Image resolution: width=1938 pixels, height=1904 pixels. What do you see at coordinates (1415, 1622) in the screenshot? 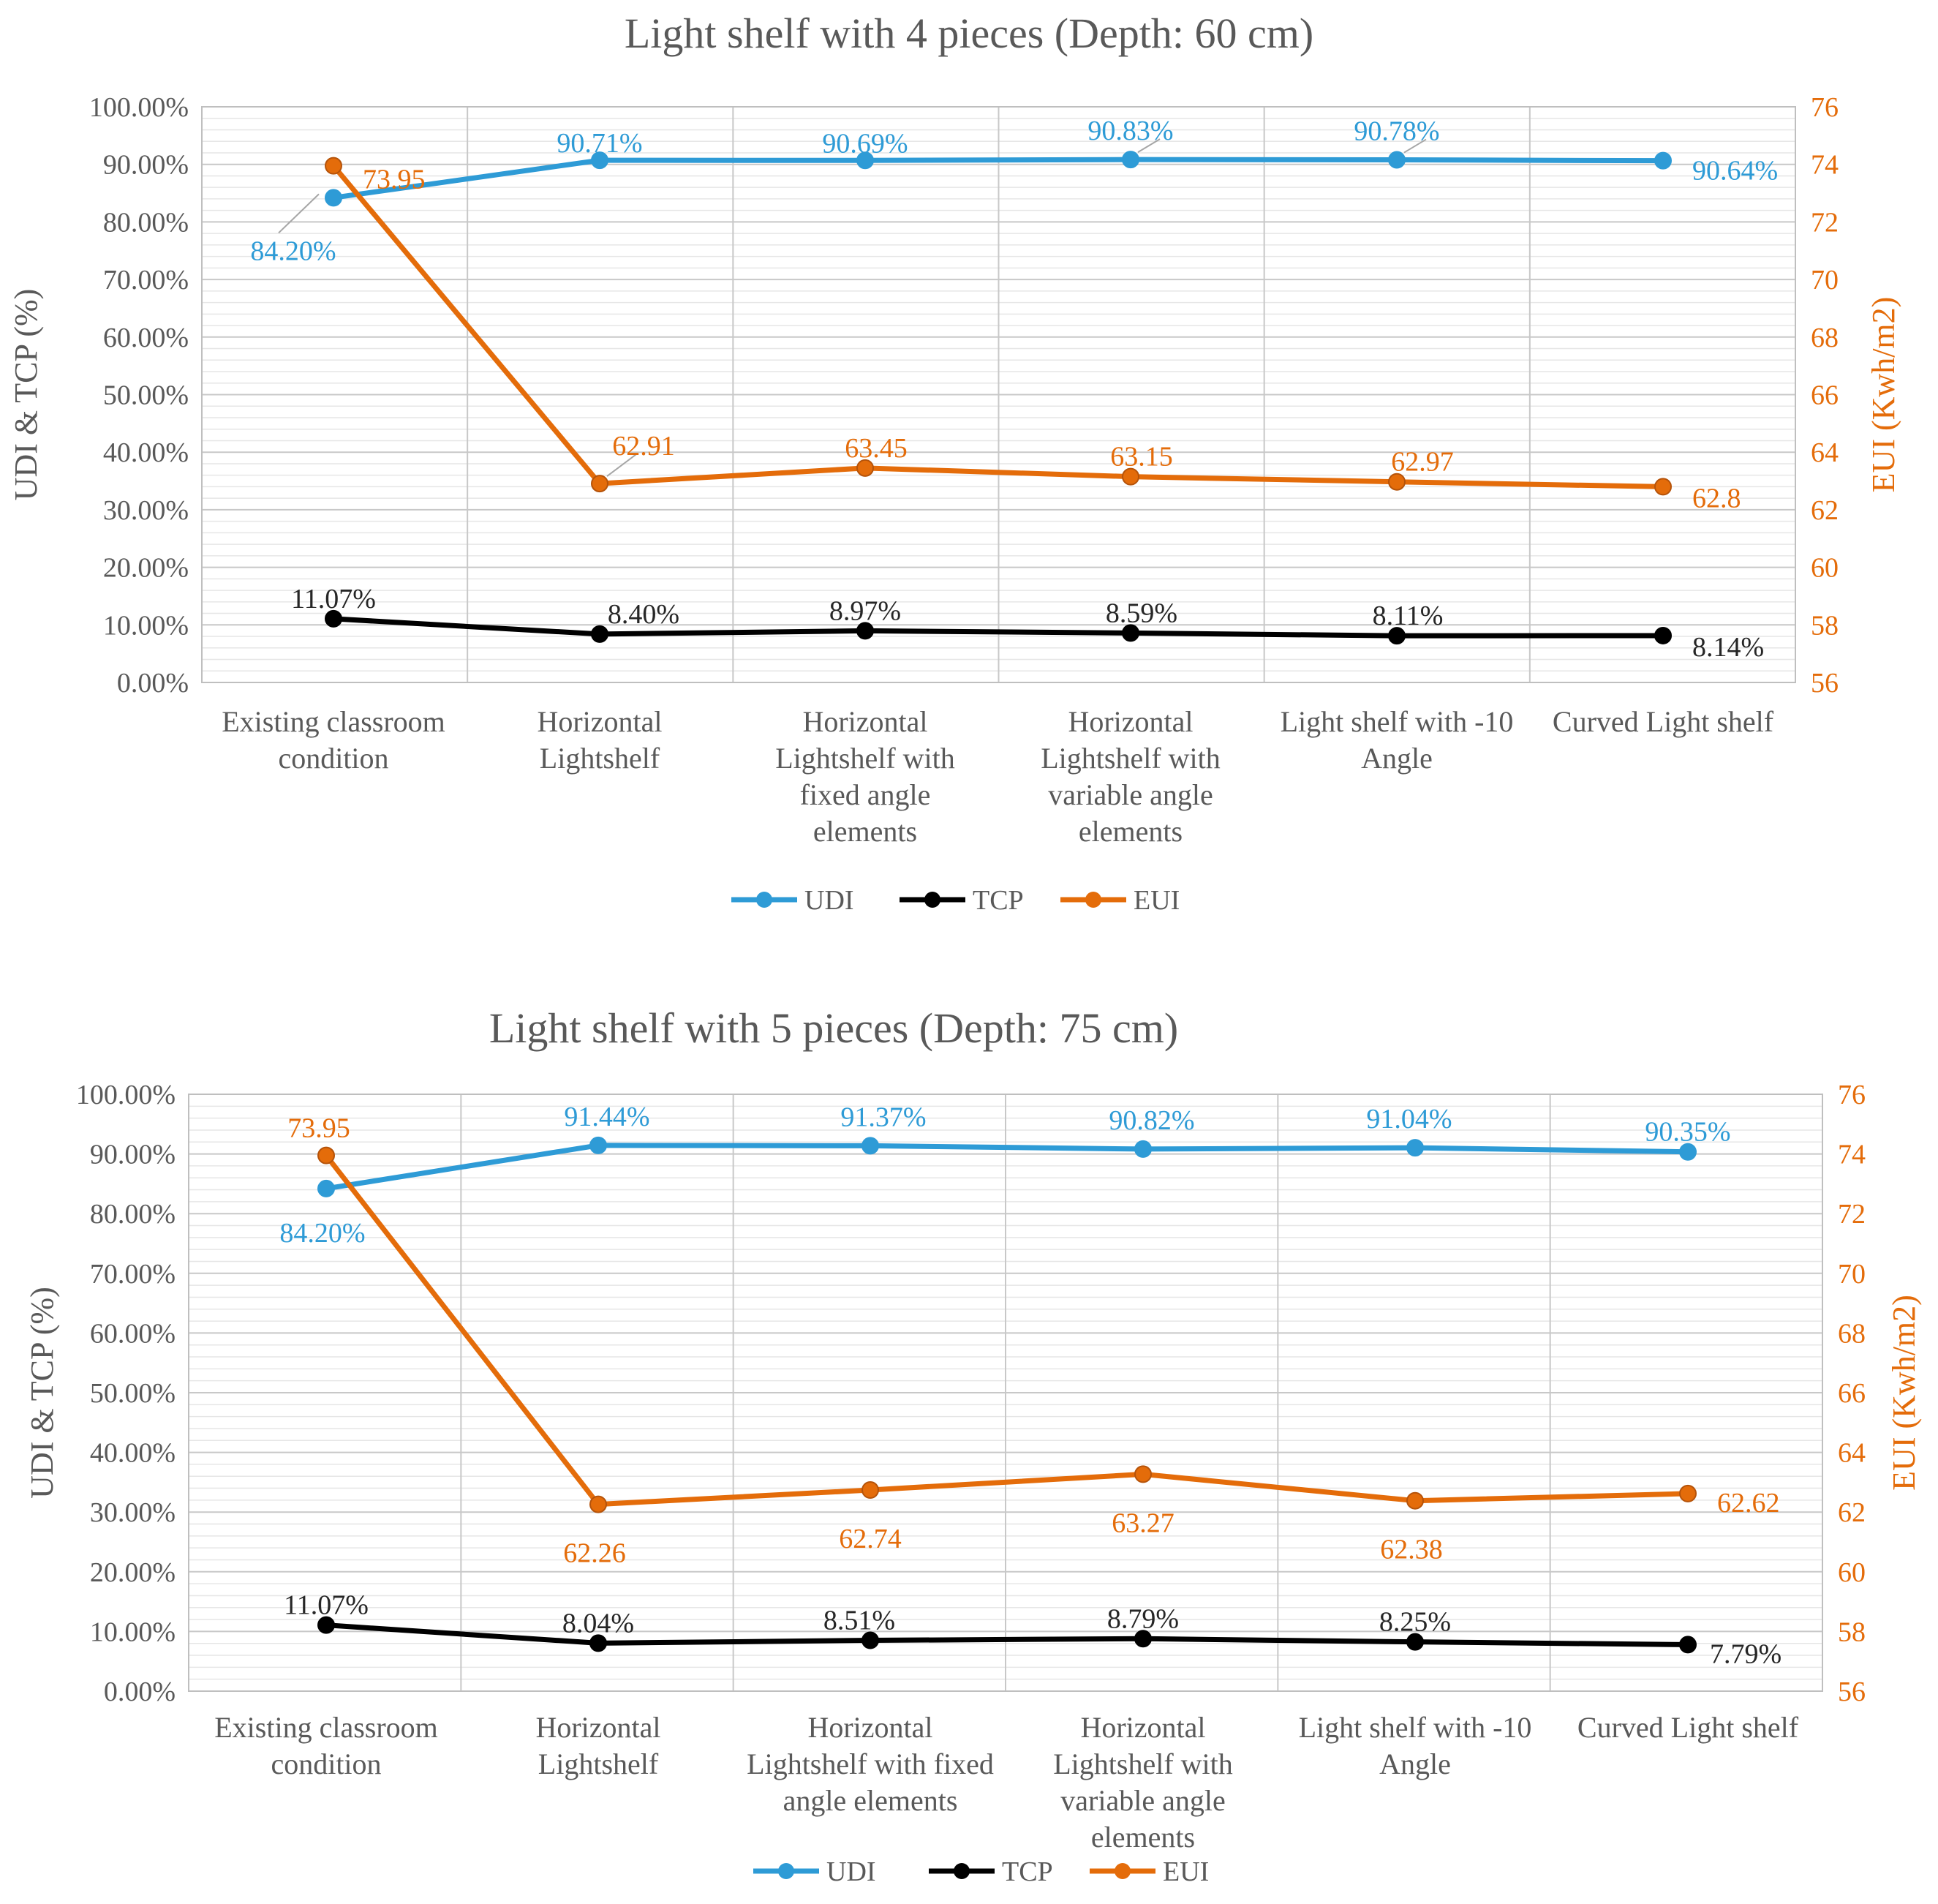
I see `tcp-data-label: 8.25%` at bounding box center [1415, 1622].